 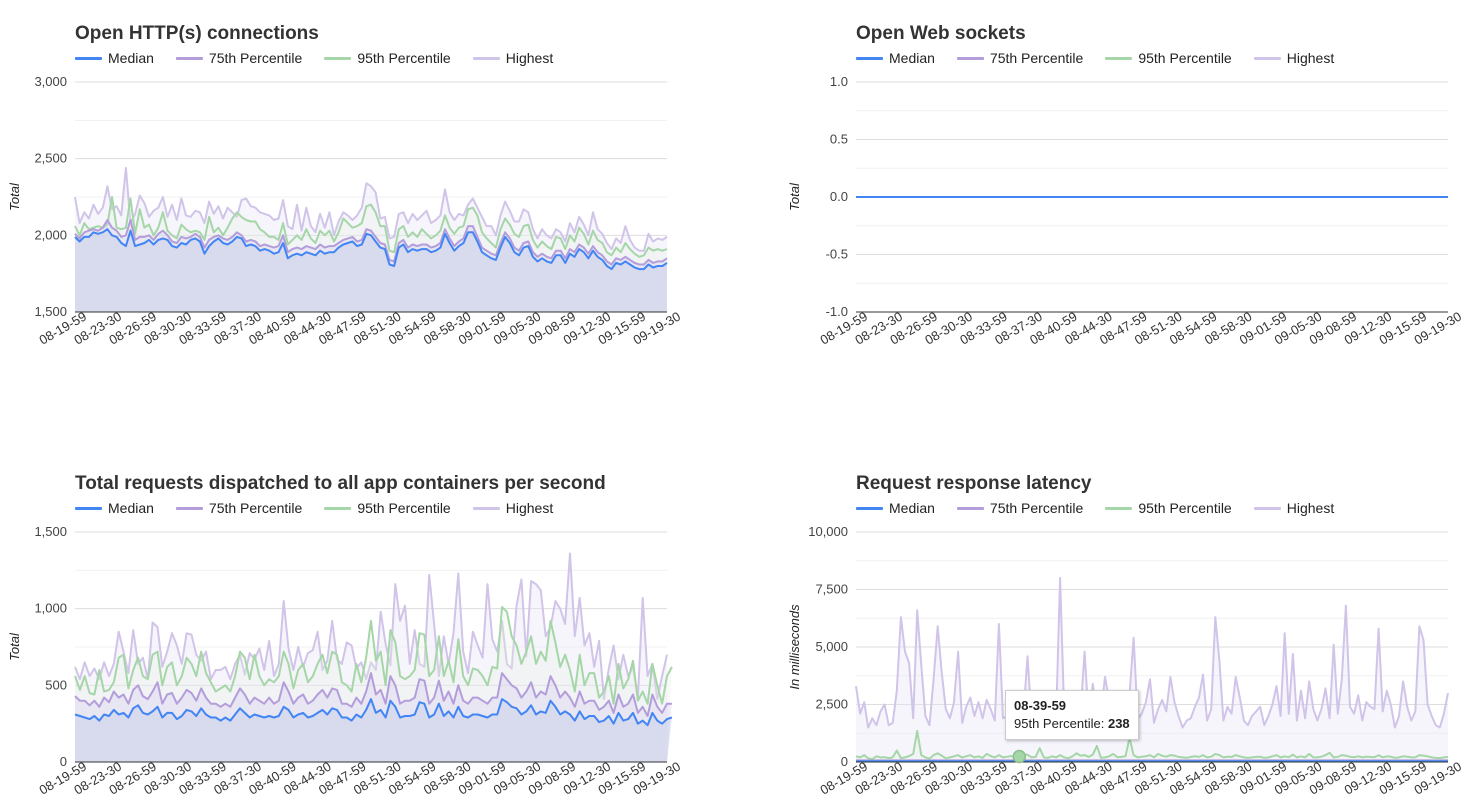 What do you see at coordinates (197, 33) in the screenshot?
I see `chart-title: Open HTTP(s) connections` at bounding box center [197, 33].